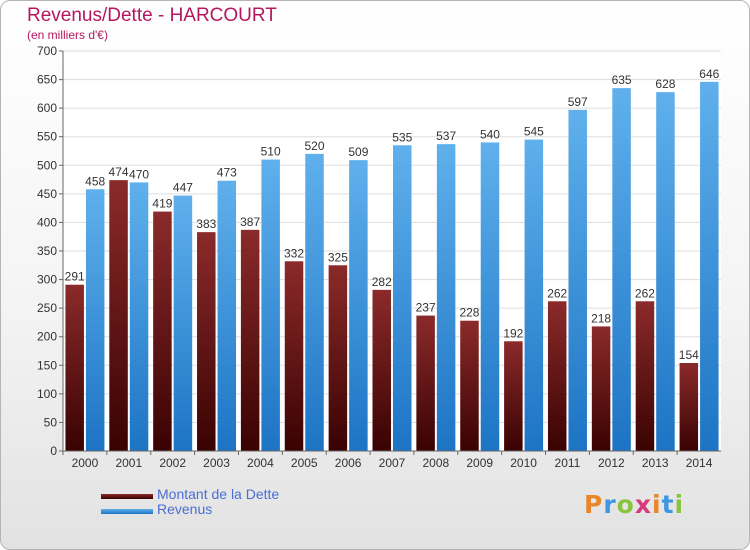 The width and height of the screenshot is (750, 550). What do you see at coordinates (227, 173) in the screenshot?
I see `data-label-revenue: 473` at bounding box center [227, 173].